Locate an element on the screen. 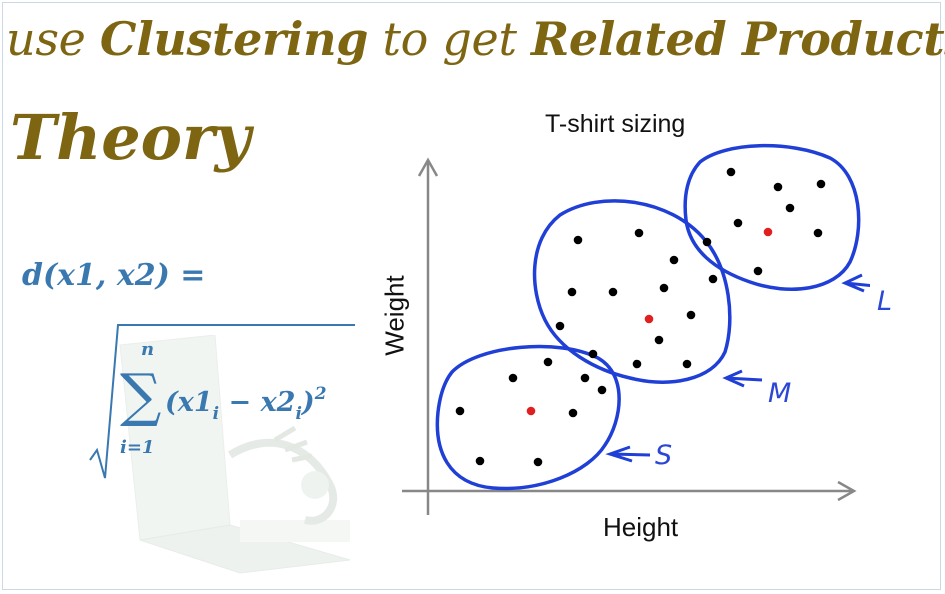 This screenshot has height=594, width=945. laptop-background-image is located at coordinates (235, 454).